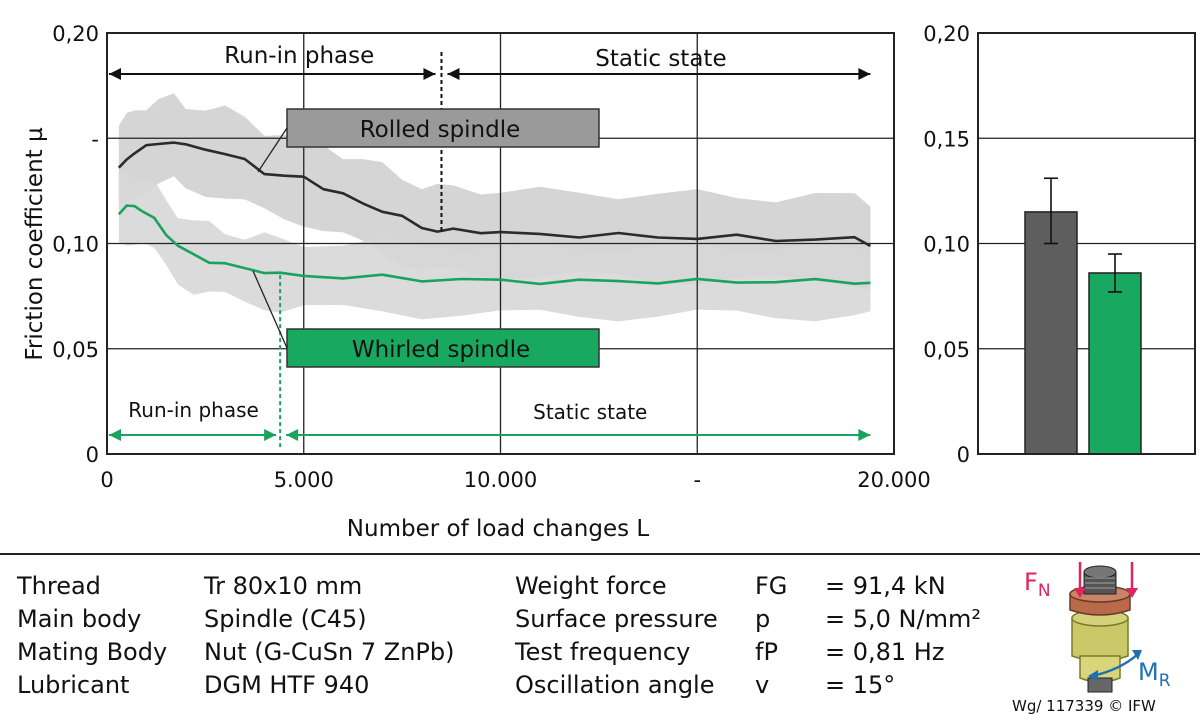 The height and width of the screenshot is (723, 1200). What do you see at coordinates (79, 619) in the screenshot?
I see `param-name: Main body` at bounding box center [79, 619].